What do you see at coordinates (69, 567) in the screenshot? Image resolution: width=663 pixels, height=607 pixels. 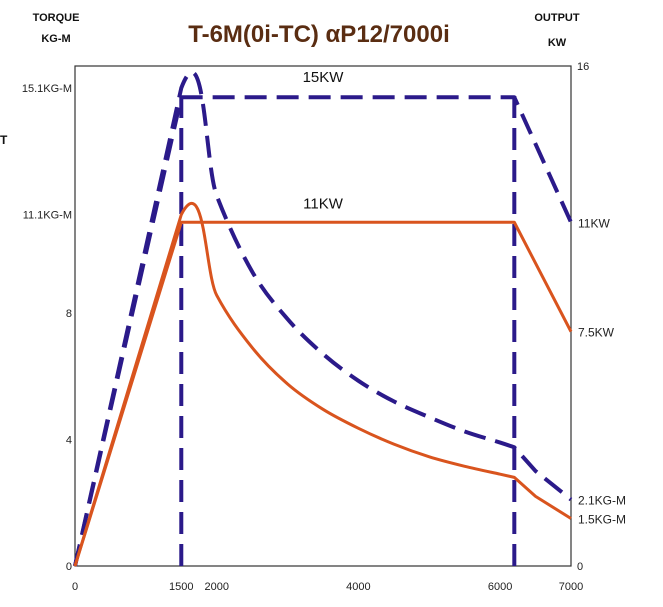 I see `left-tick-label-0: 0` at bounding box center [69, 567].